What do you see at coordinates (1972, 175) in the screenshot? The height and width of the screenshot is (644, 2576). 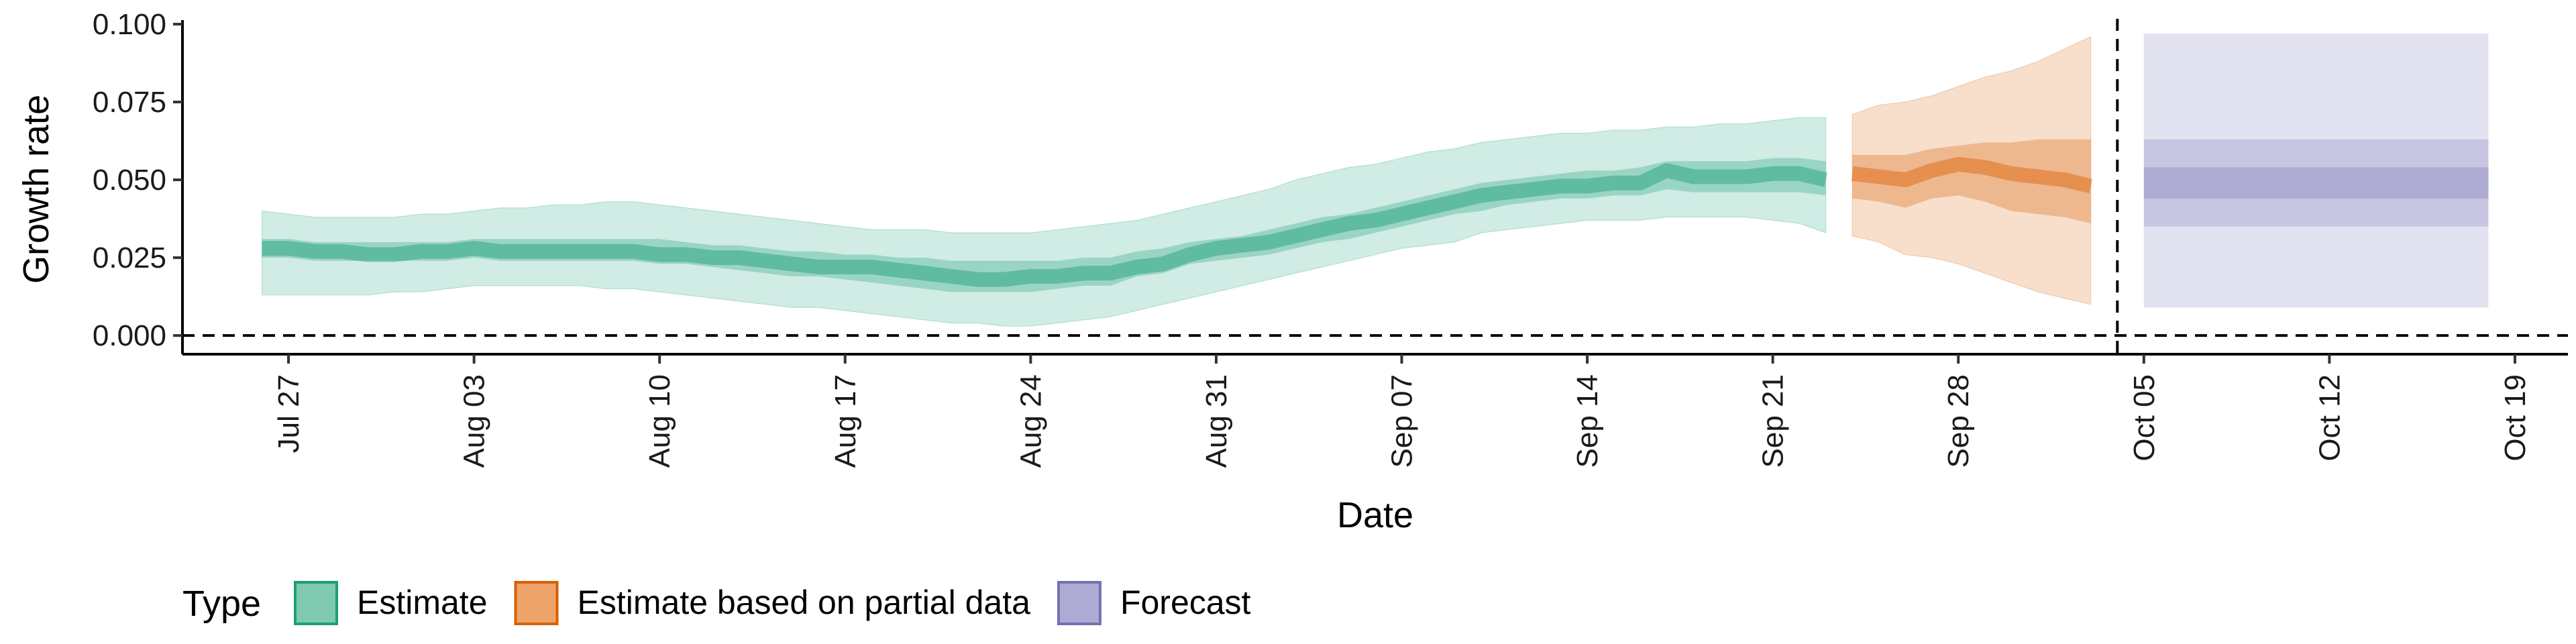 I see `series-1-median-line` at bounding box center [1972, 175].